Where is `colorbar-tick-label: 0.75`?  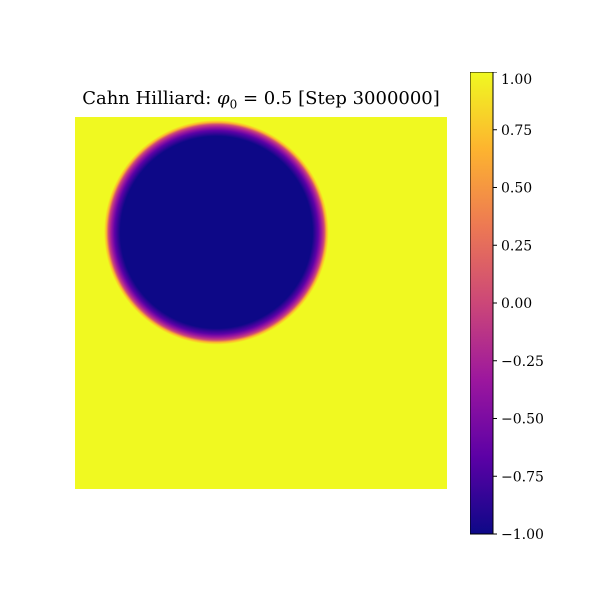 colorbar-tick-label: 0.75 is located at coordinates (516, 131).